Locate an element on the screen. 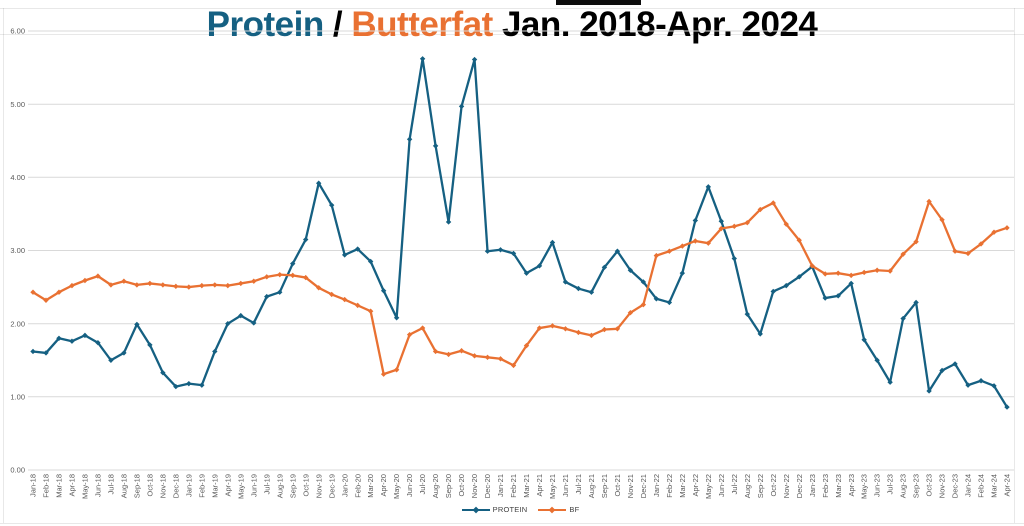 The height and width of the screenshot is (526, 1024). y-axis-labels: 0.00 1.00 2.00 3.00 4.00 5.00 6.00 is located at coordinates (17, 251).